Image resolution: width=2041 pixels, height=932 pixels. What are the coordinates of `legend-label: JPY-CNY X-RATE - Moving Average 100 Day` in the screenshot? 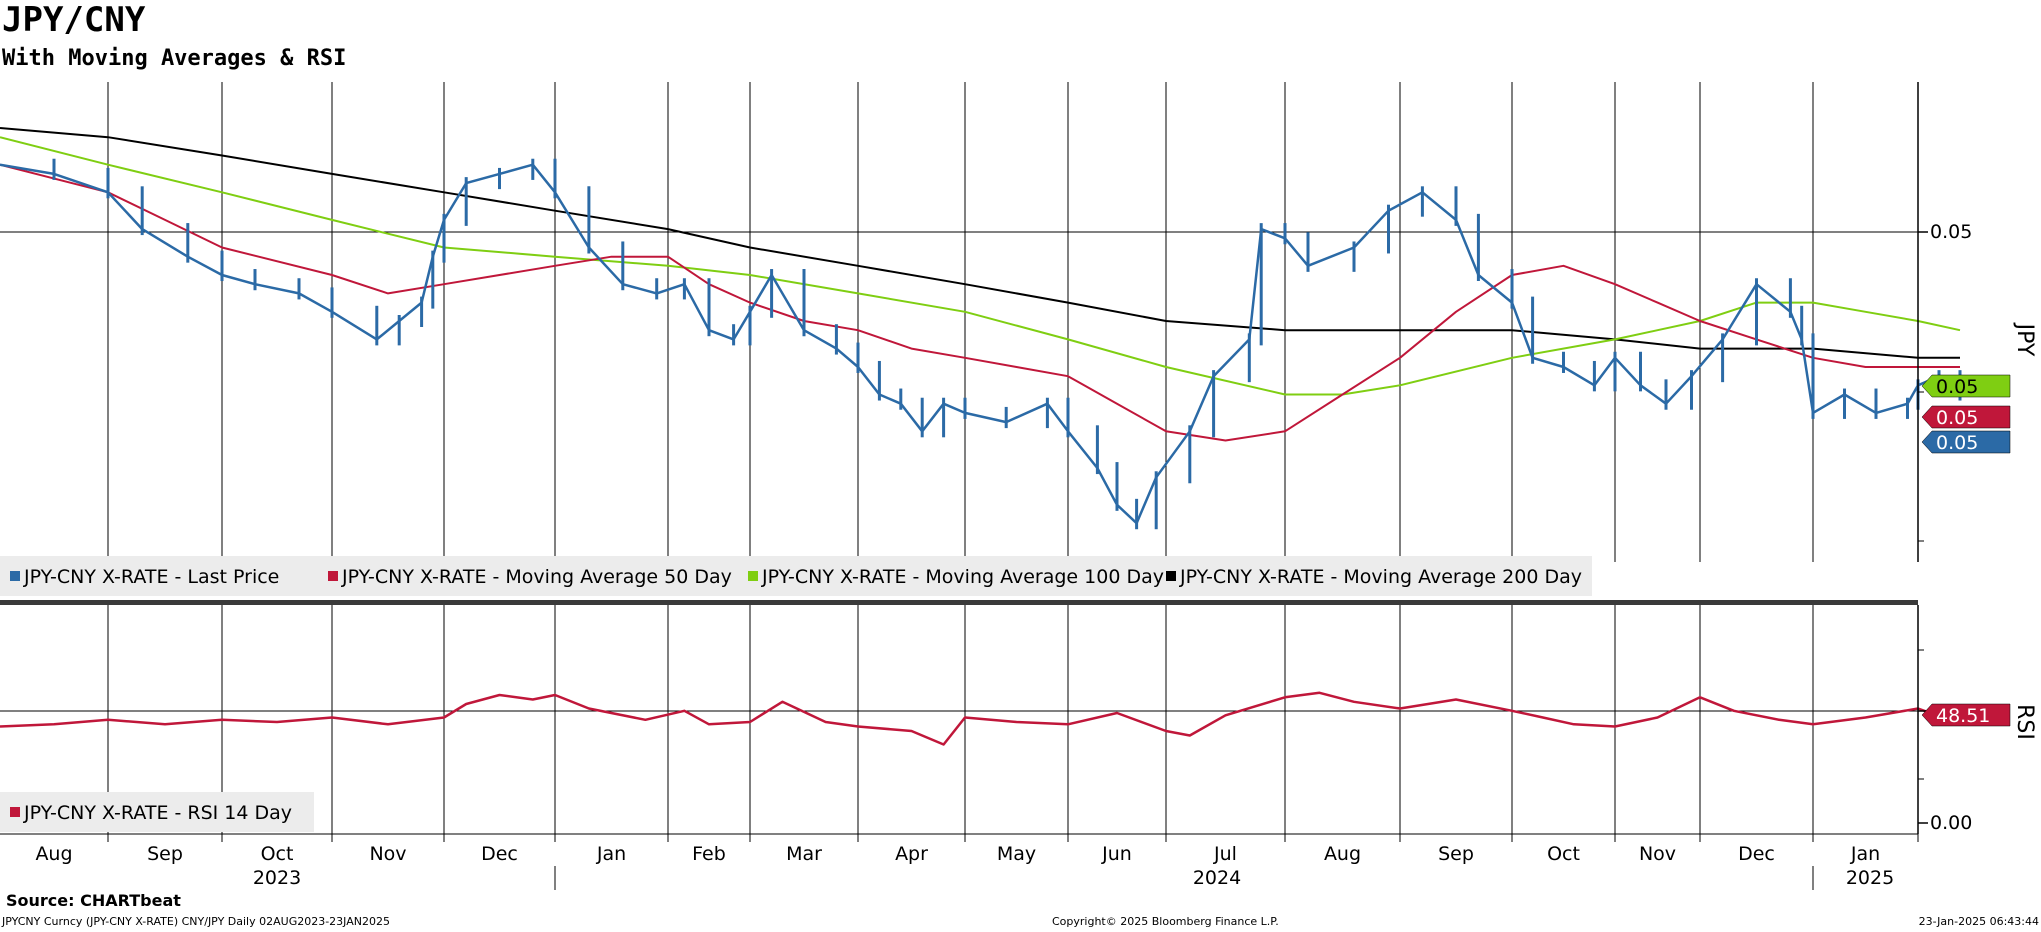 It's located at (962, 577).